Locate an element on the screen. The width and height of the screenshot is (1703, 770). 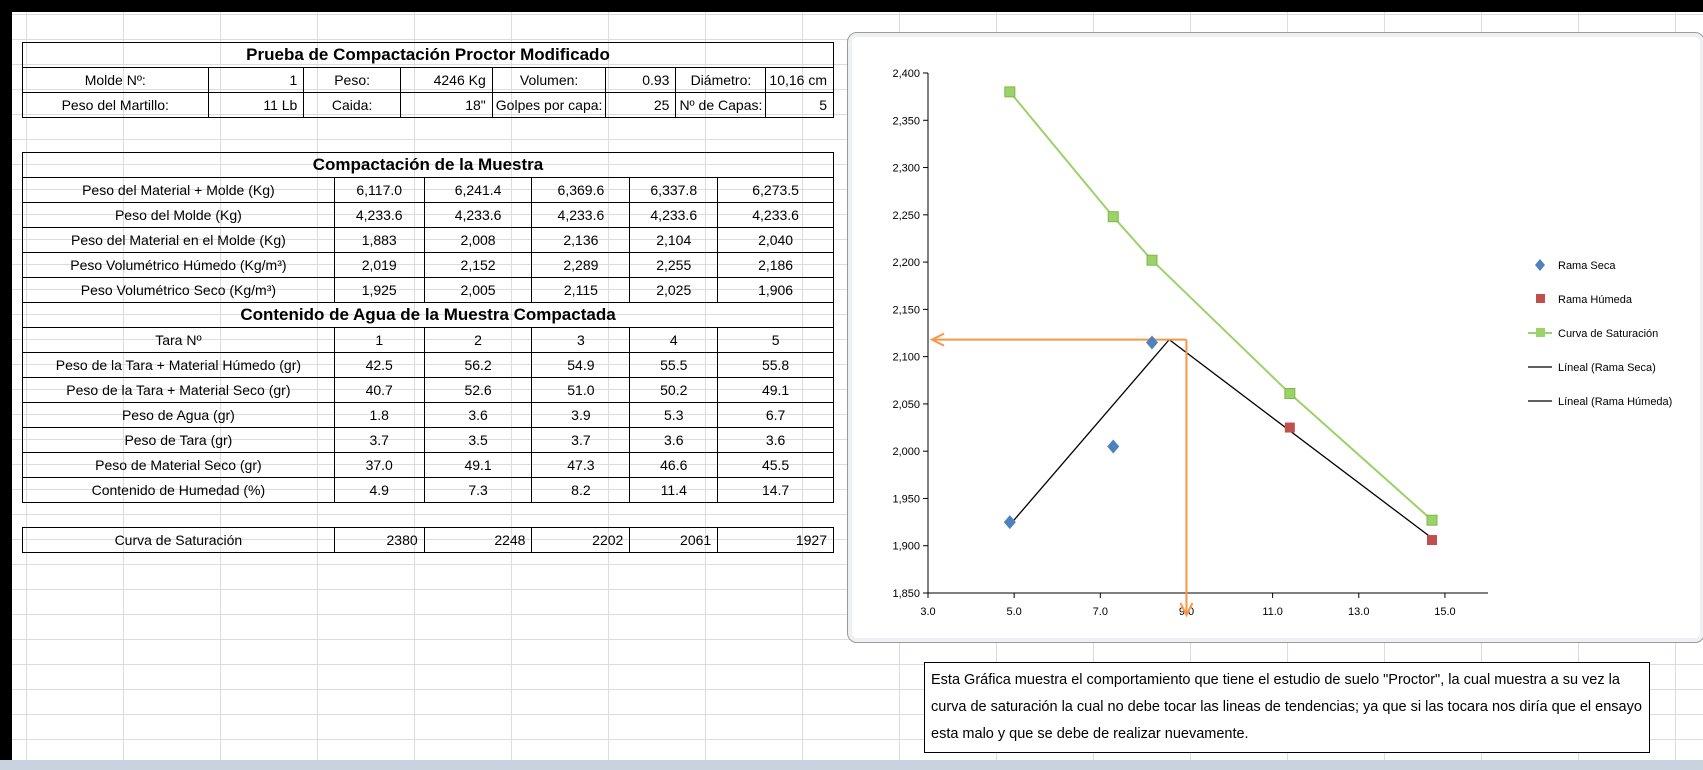
row-label: Peso del Material + Molde (Kg) is located at coordinates (178, 190).